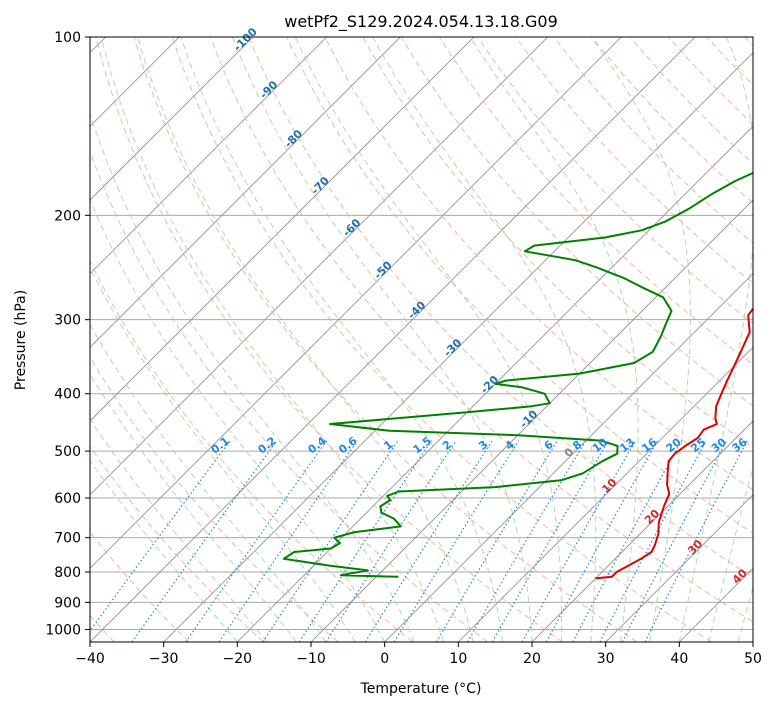 The image size is (775, 708). Describe the element at coordinates (67, 38) in the screenshot. I see `y-tick-label: 100` at that location.